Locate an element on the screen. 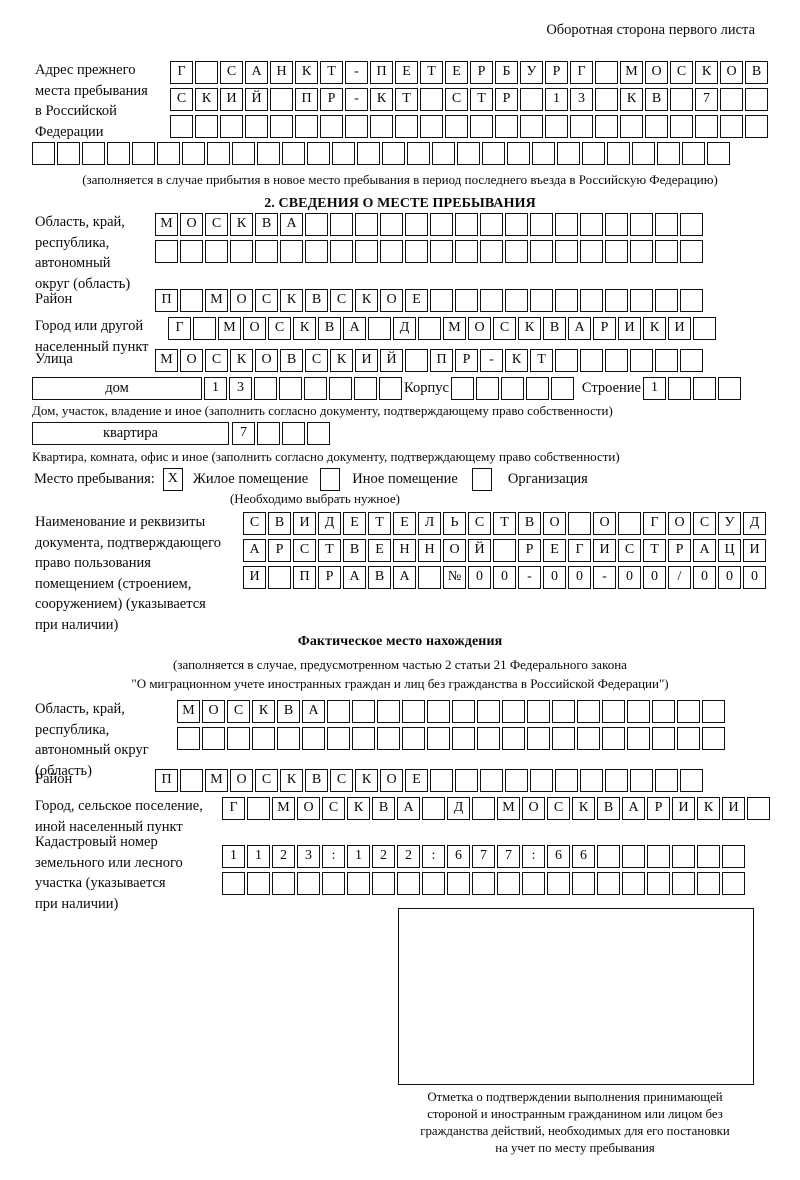 This screenshot has width=800, height=1180. section2-region-row-1-cell-5: В is located at coordinates (266, 224).